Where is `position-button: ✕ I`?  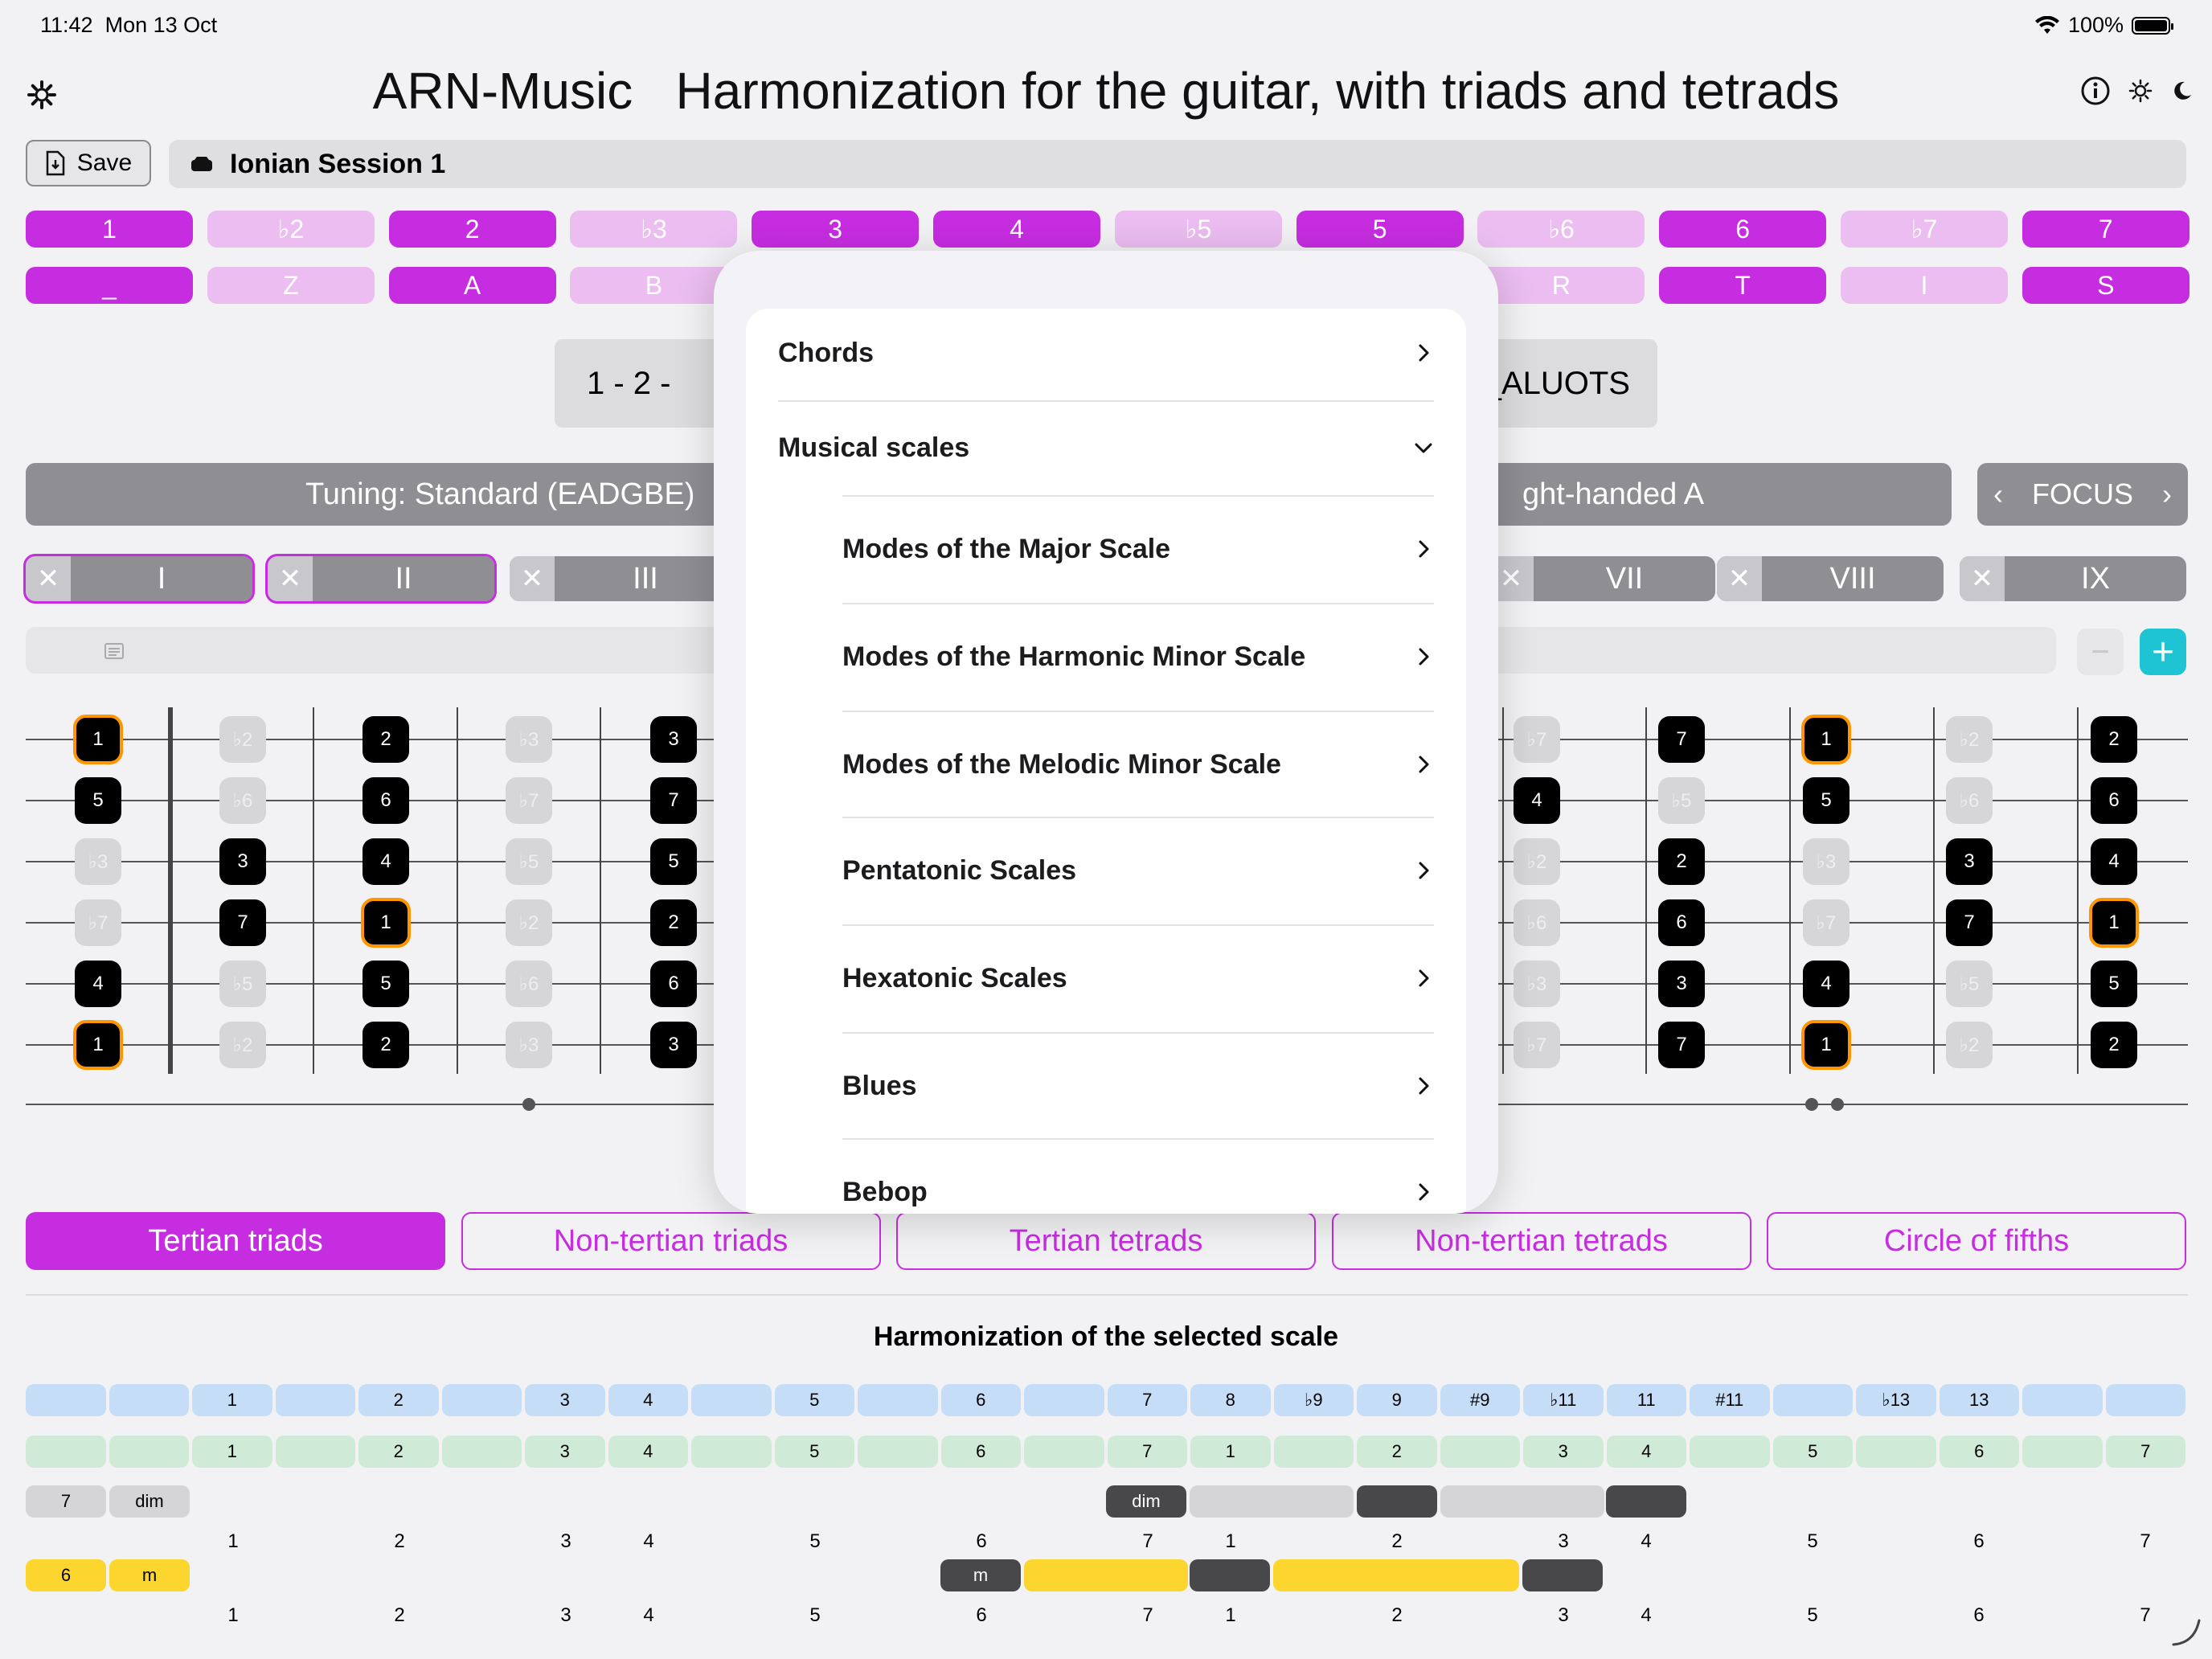
position-button: ✕ I is located at coordinates (139, 579).